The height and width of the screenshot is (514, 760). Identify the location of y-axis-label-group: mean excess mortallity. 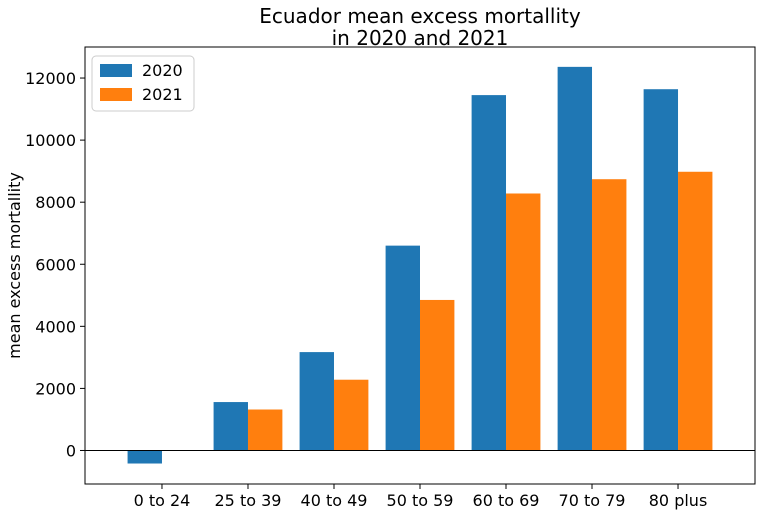
(14, 265).